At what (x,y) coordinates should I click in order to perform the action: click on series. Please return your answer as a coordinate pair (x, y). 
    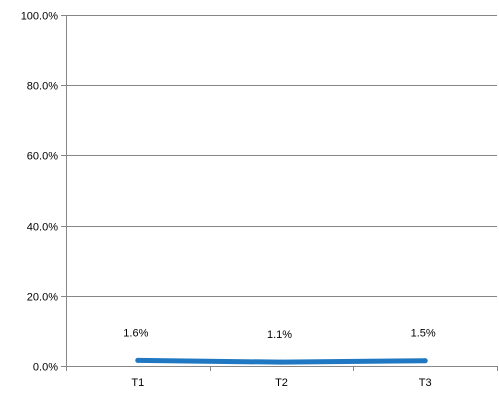
    Looking at the image, I should click on (281, 361).